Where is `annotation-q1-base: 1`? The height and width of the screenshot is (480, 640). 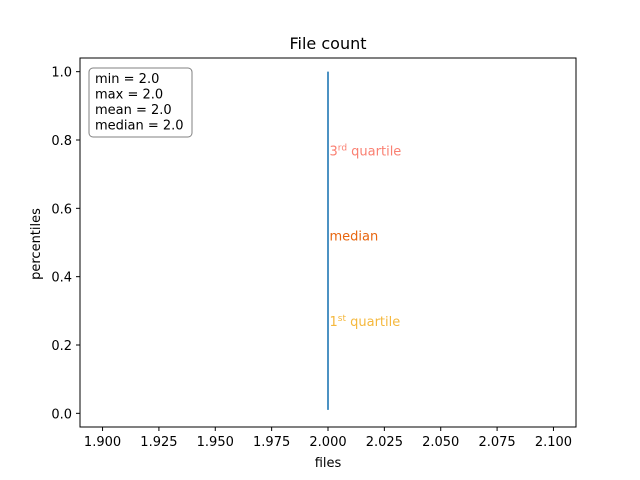
annotation-q1-base: 1 is located at coordinates (334, 322).